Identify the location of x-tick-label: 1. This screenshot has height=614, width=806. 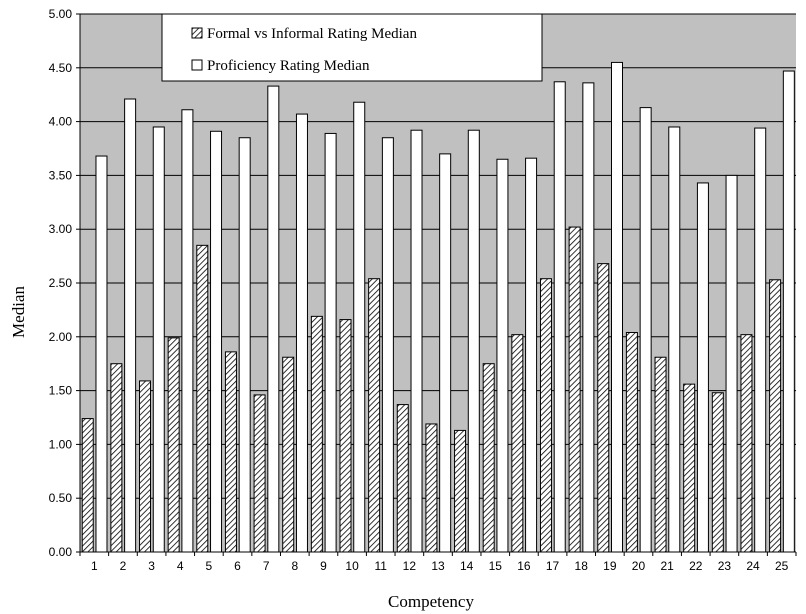
(94, 566).